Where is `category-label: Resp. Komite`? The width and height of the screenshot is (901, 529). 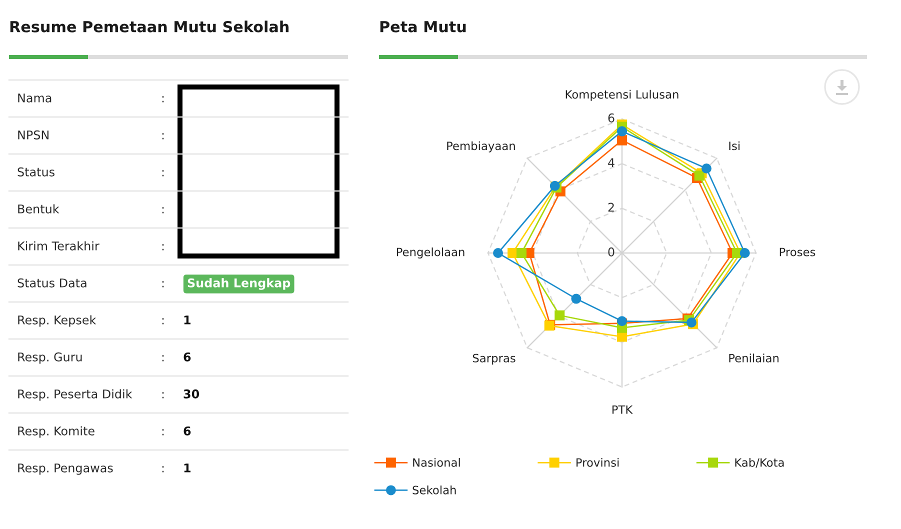 category-label: Resp. Komite is located at coordinates (56, 432).